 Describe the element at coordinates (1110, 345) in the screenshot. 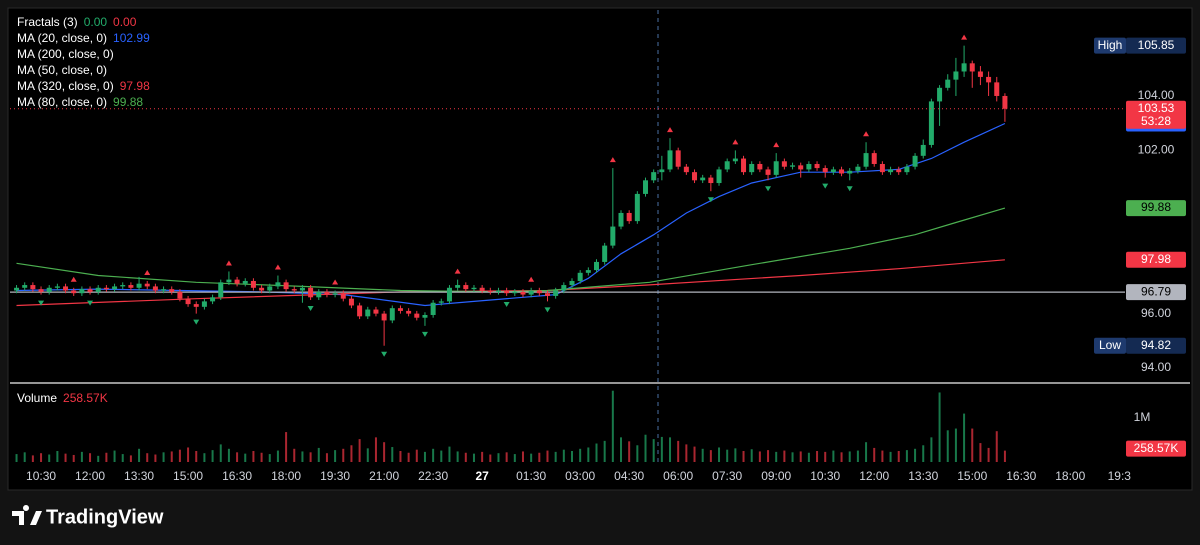

I see `low-tag: Low` at that location.